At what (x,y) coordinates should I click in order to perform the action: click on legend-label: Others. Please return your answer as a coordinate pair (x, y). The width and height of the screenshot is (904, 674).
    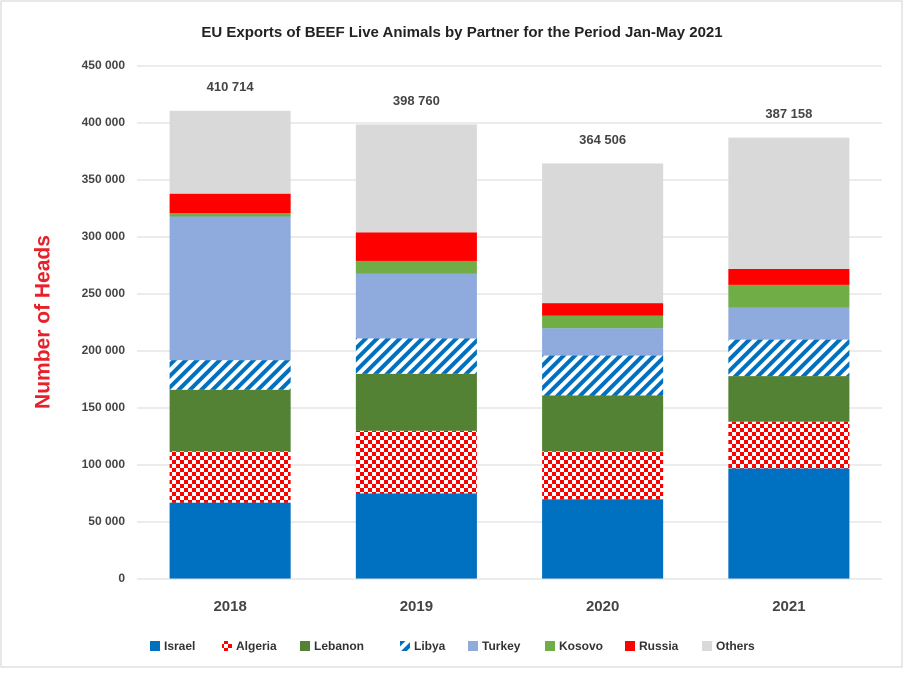
    Looking at the image, I should click on (735, 646).